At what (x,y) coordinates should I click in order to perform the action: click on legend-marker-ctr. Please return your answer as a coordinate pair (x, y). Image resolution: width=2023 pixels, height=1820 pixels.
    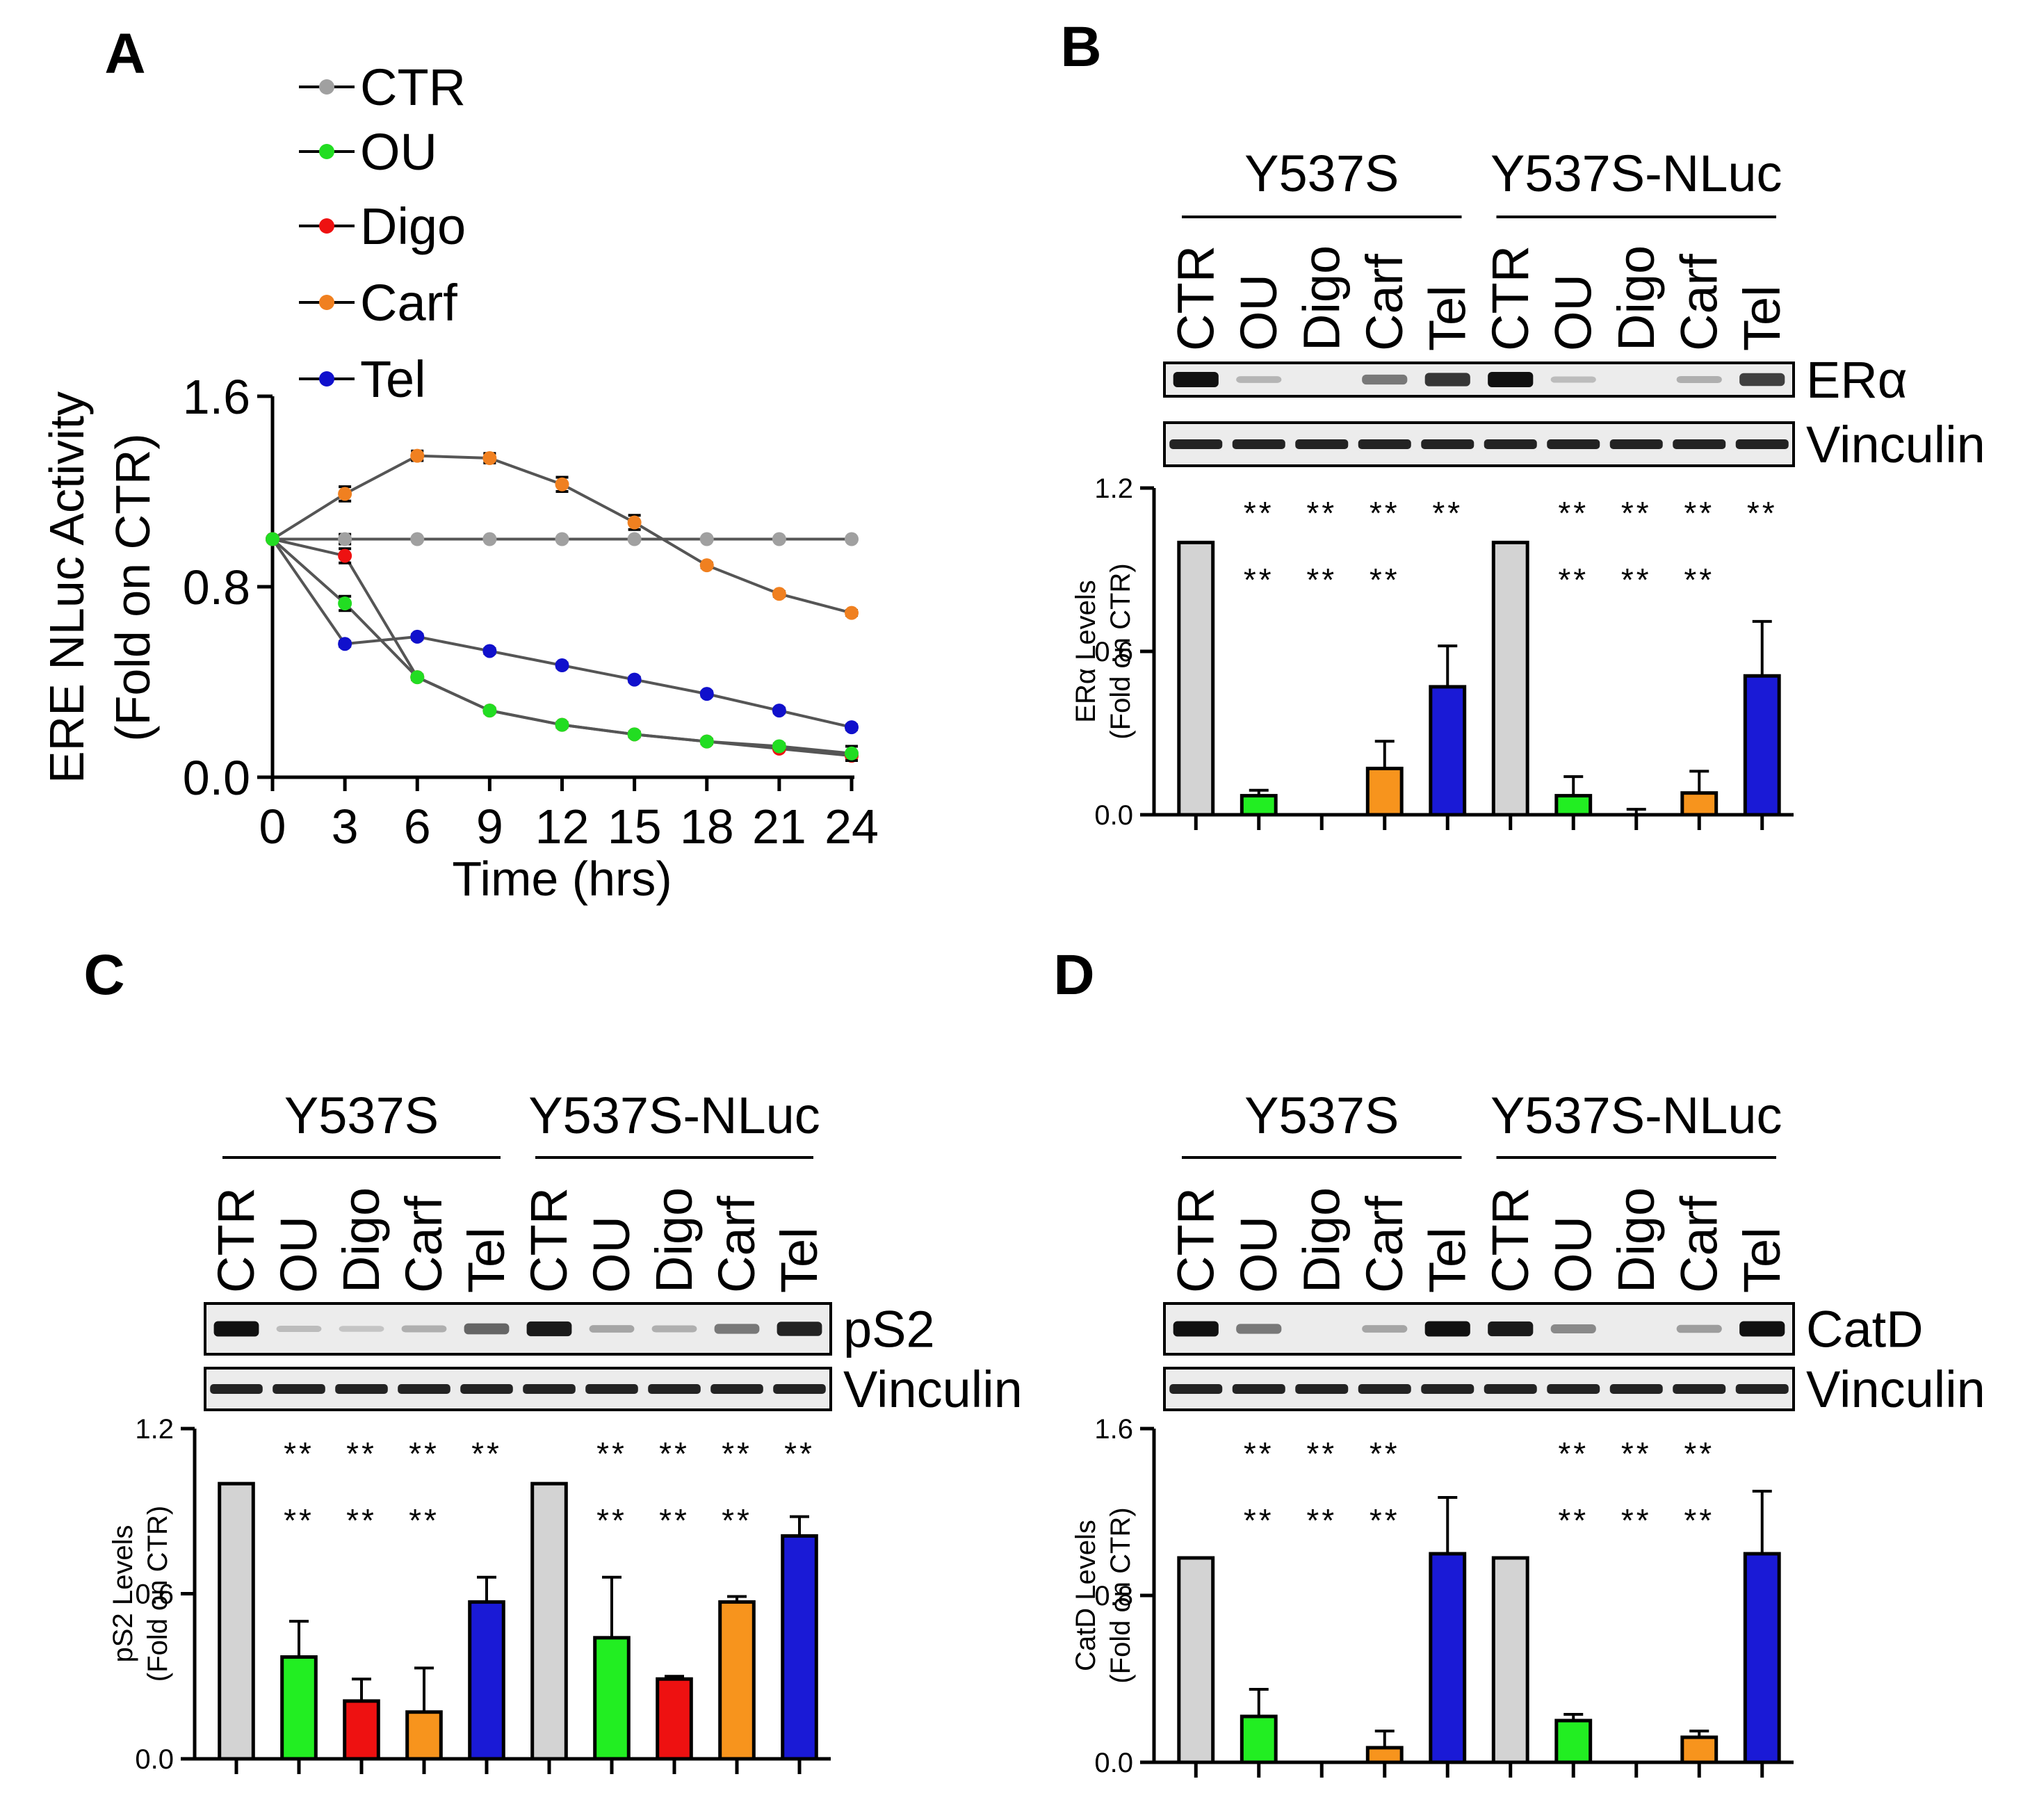
    Looking at the image, I should click on (326, 87).